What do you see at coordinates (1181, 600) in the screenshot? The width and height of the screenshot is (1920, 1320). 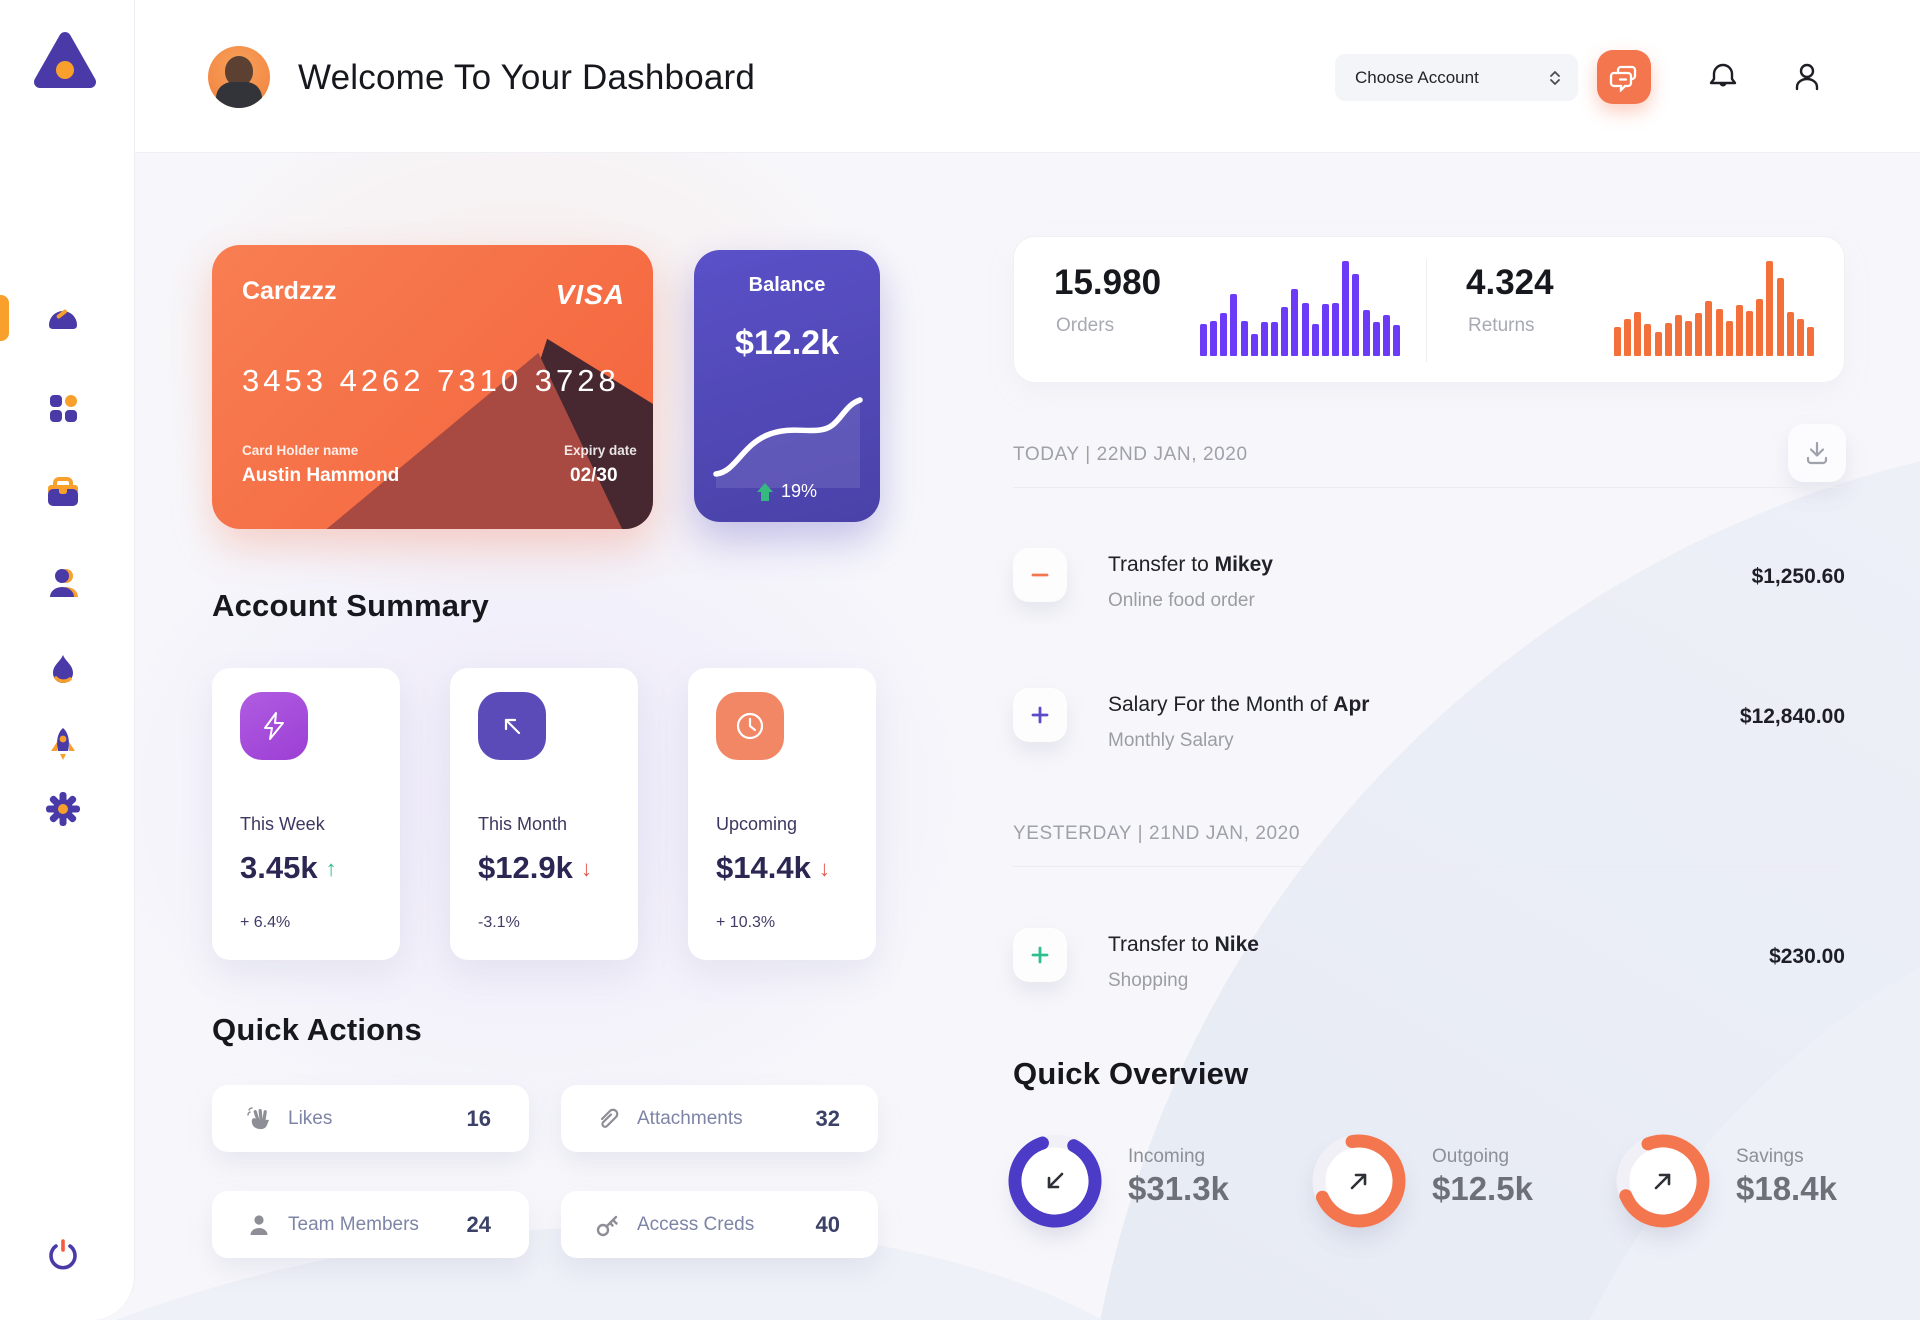 I see `transaction-subtitle: Online food order` at bounding box center [1181, 600].